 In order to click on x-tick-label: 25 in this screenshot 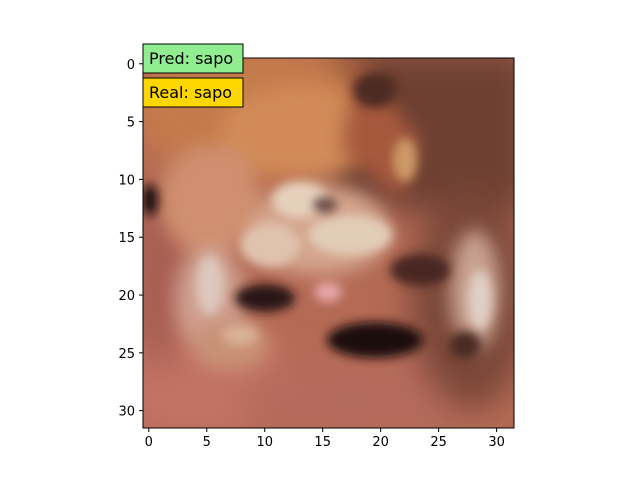, I will do `click(438, 442)`.